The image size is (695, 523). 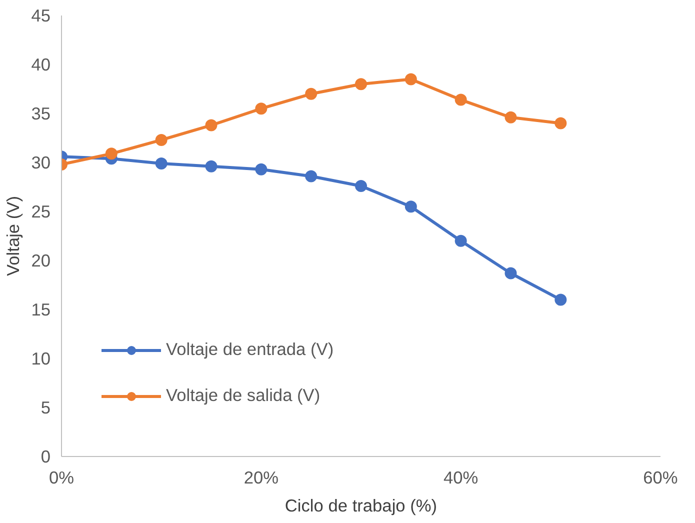 I want to click on y-tick-label: 35, so click(x=41, y=114).